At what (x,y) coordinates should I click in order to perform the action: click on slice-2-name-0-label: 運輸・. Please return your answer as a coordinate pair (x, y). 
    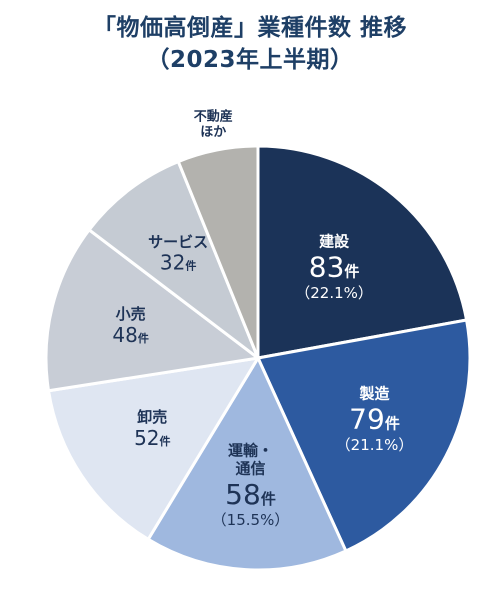
    Looking at the image, I should click on (250, 450).